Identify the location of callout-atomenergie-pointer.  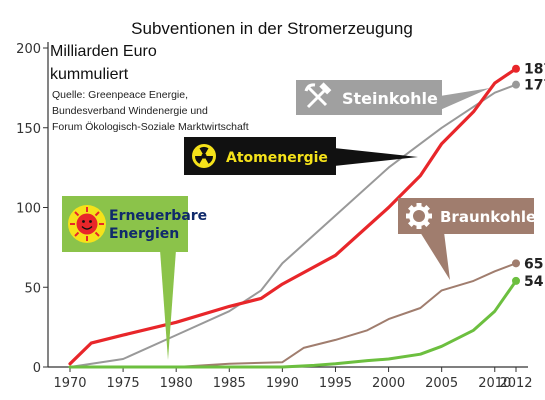
(376, 157).